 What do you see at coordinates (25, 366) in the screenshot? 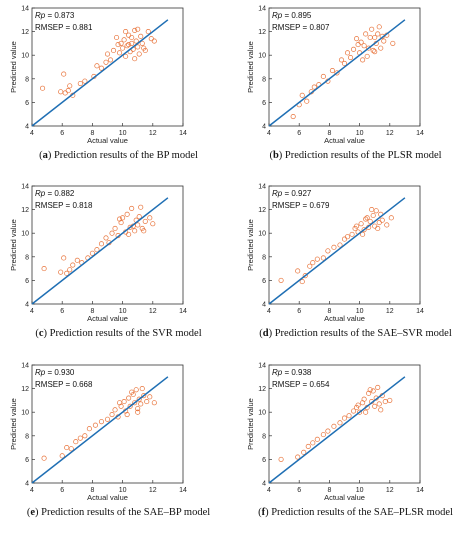
I see `y-tick-label: 14` at bounding box center [25, 366].